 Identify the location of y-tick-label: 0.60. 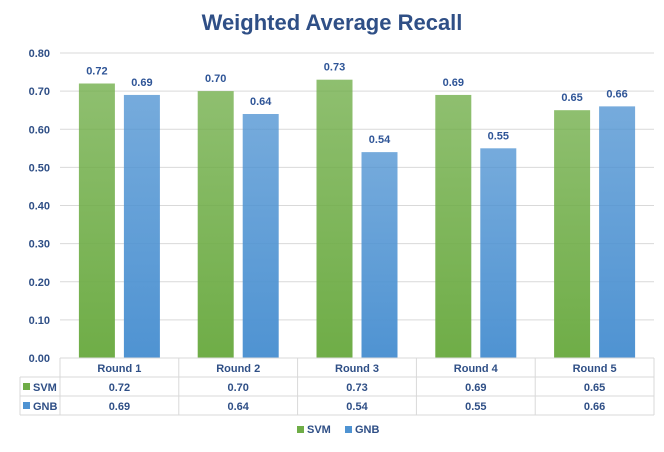
(39, 130).